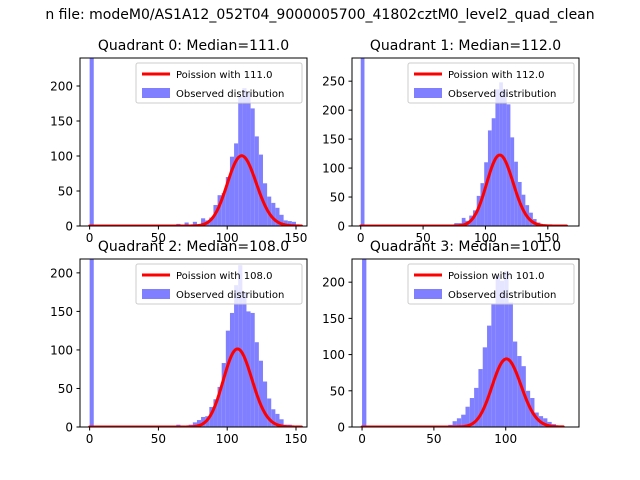 The width and height of the screenshot is (640, 480). I want to click on legend: Poission with 112.0 Observed distribution, so click(491, 83).